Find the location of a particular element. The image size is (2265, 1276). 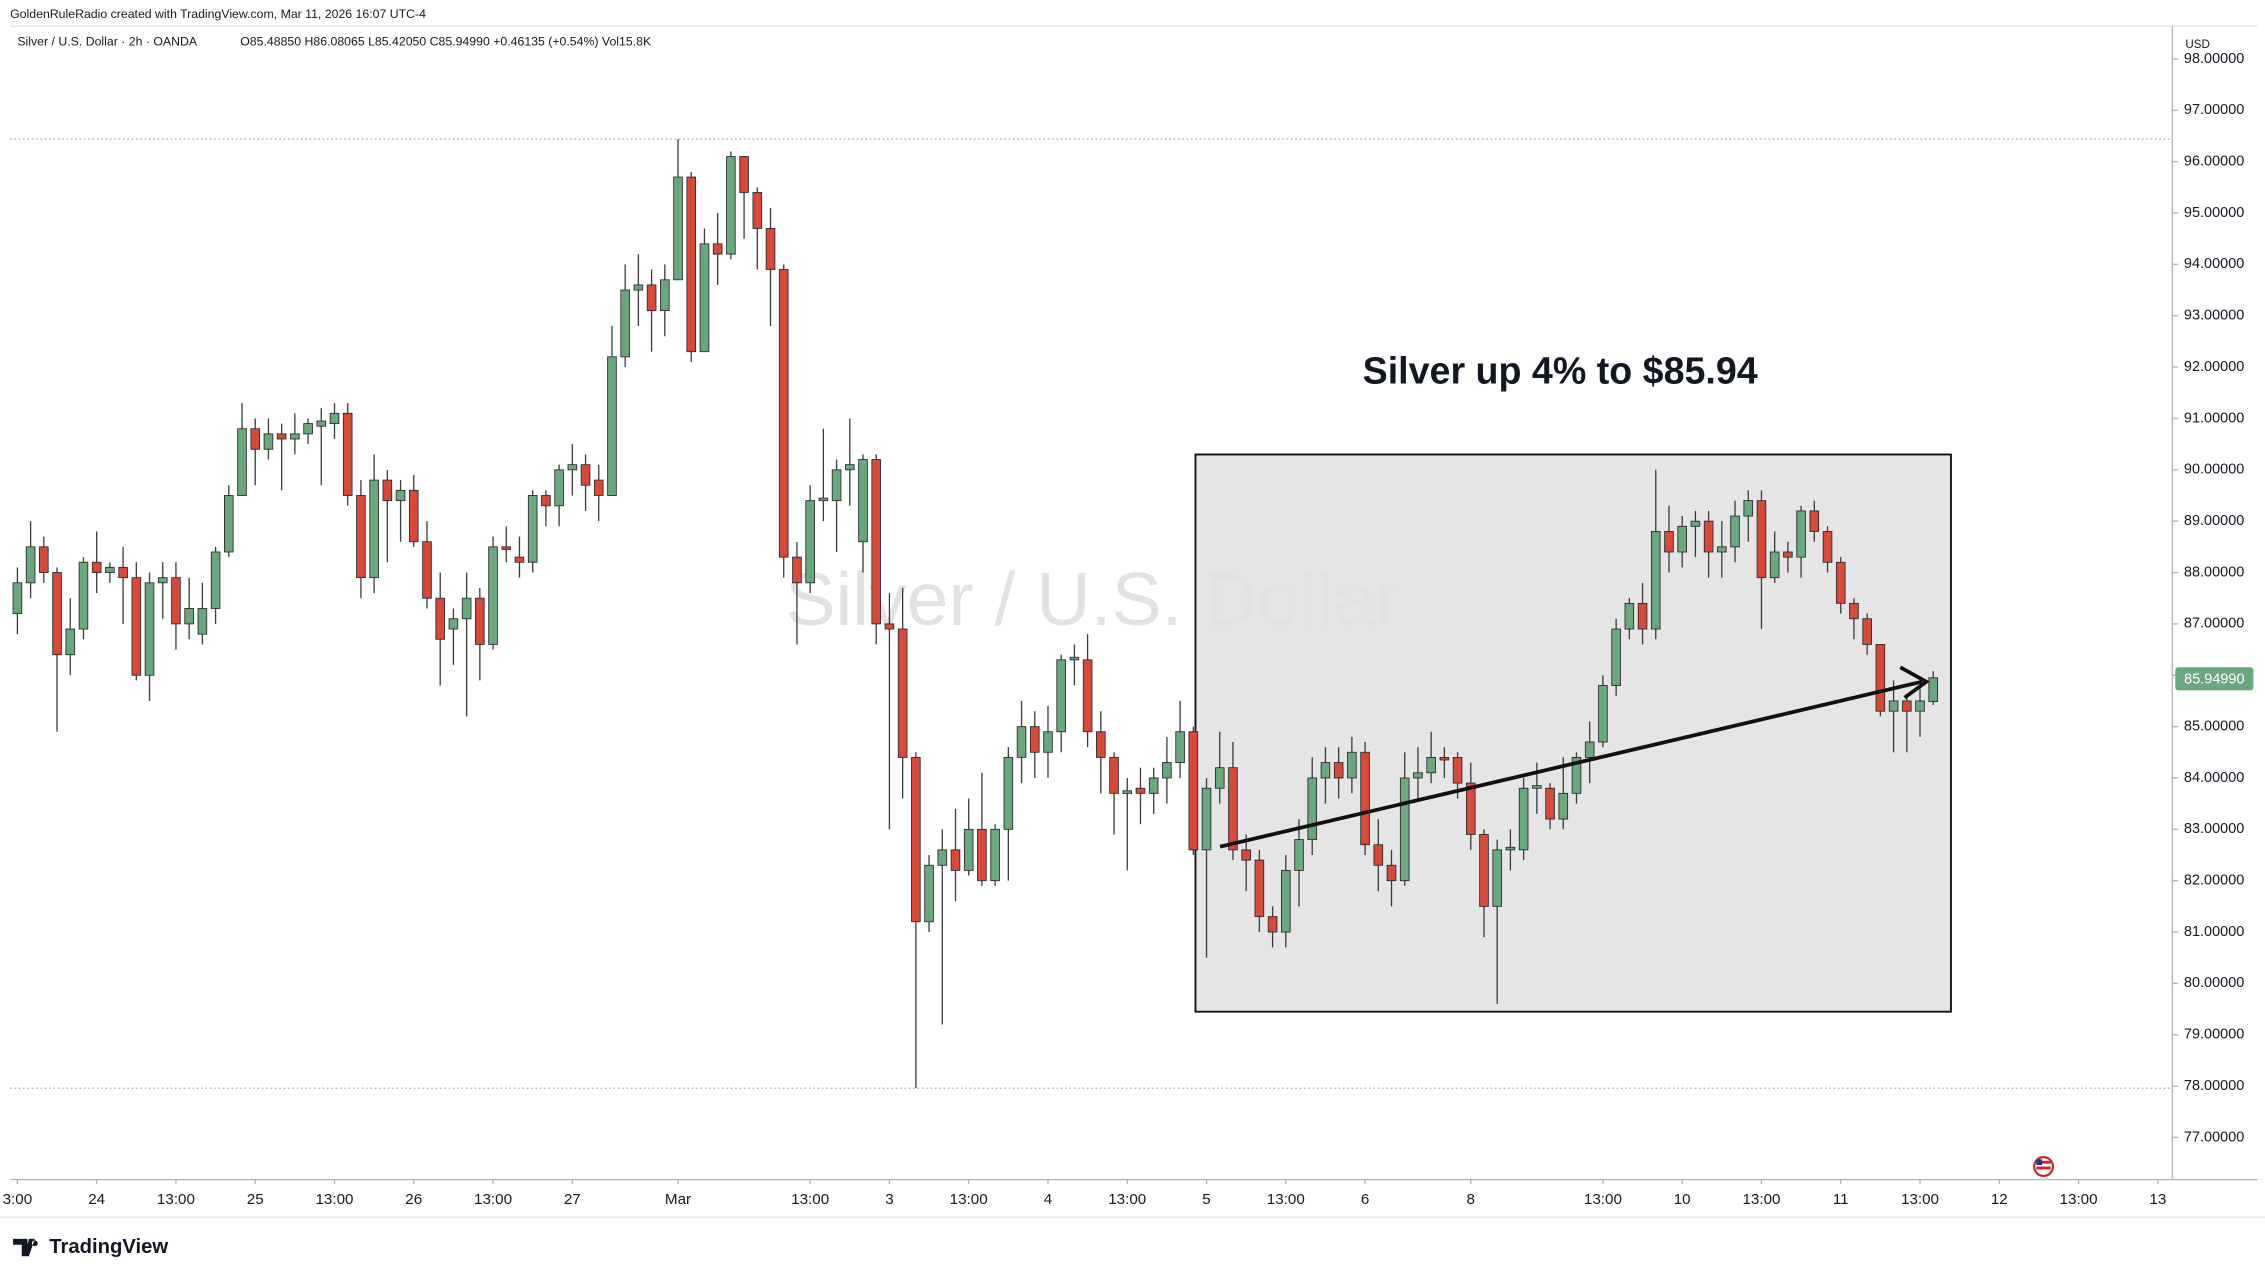

y-tick-label: 80.00000 is located at coordinates (2214, 983).